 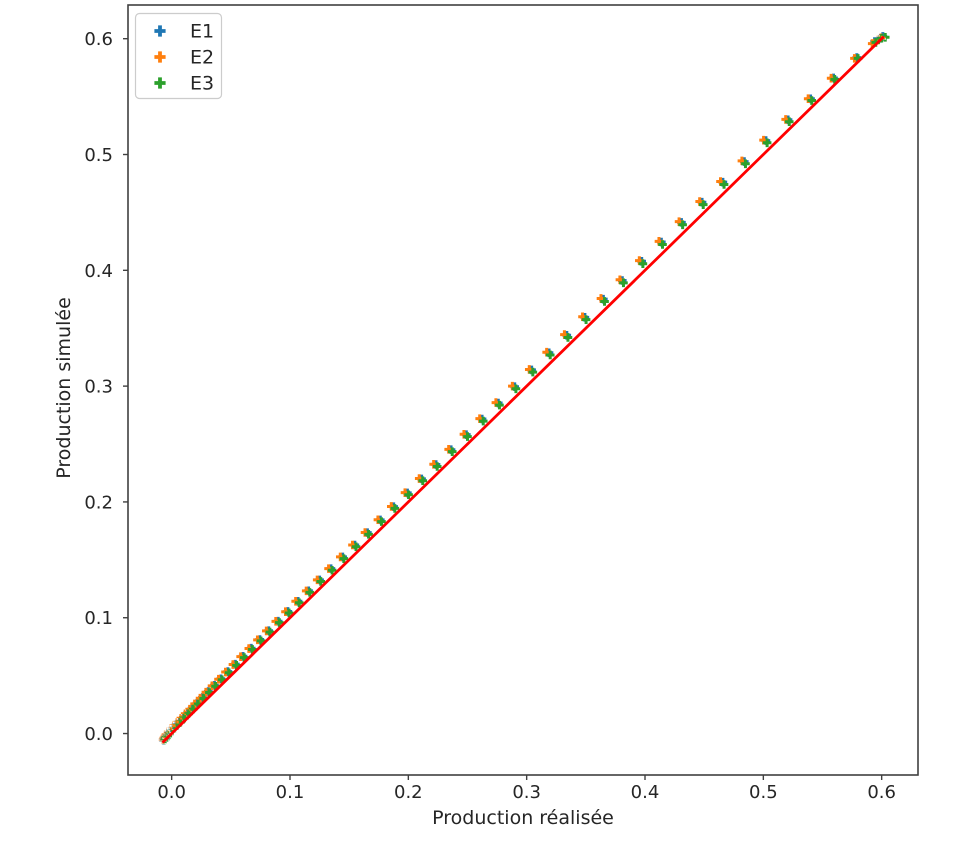 What do you see at coordinates (526, 792) in the screenshot?
I see `x-tick-label: 0.3` at bounding box center [526, 792].